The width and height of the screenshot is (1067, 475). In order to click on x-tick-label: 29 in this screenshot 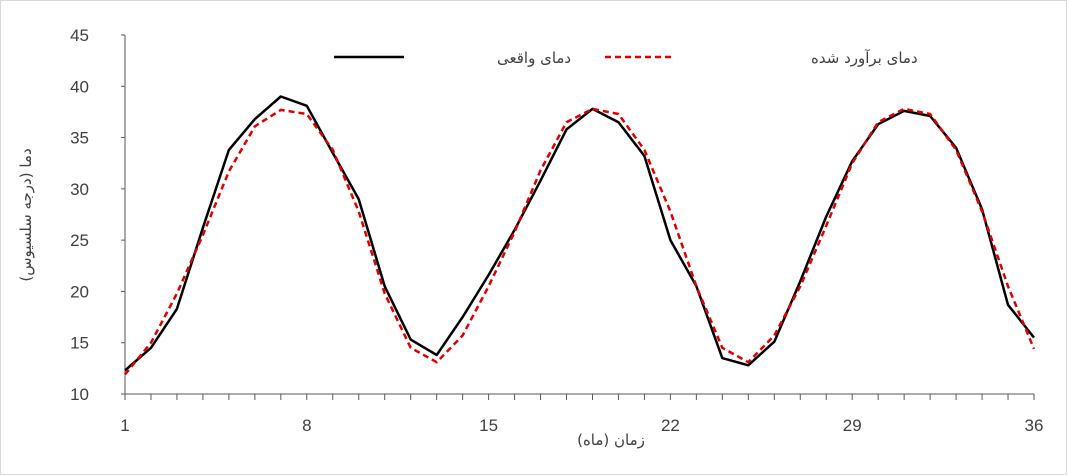, I will do `click(852, 425)`.